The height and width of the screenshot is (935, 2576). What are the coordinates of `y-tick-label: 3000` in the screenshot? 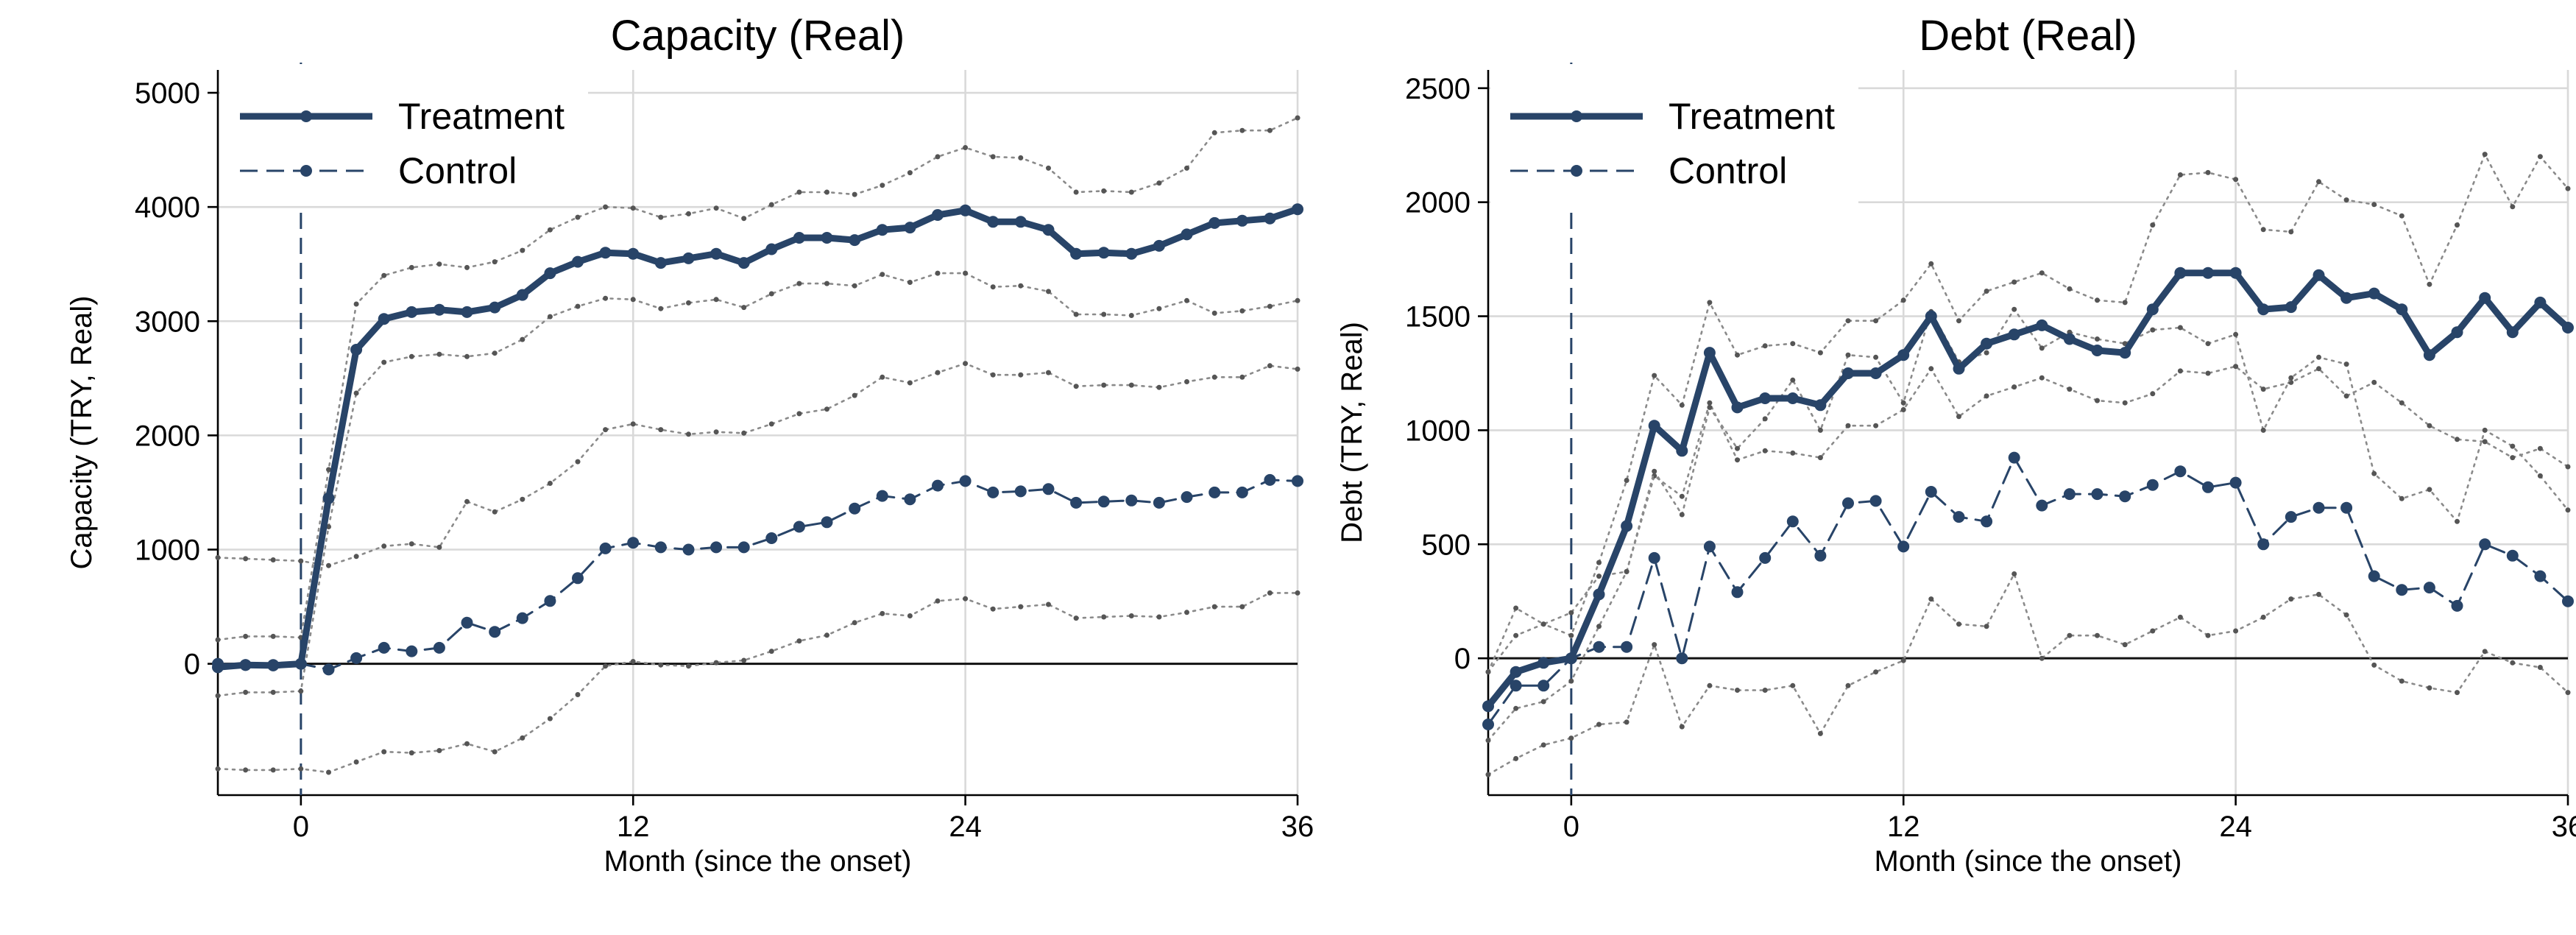 It's located at (167, 322).